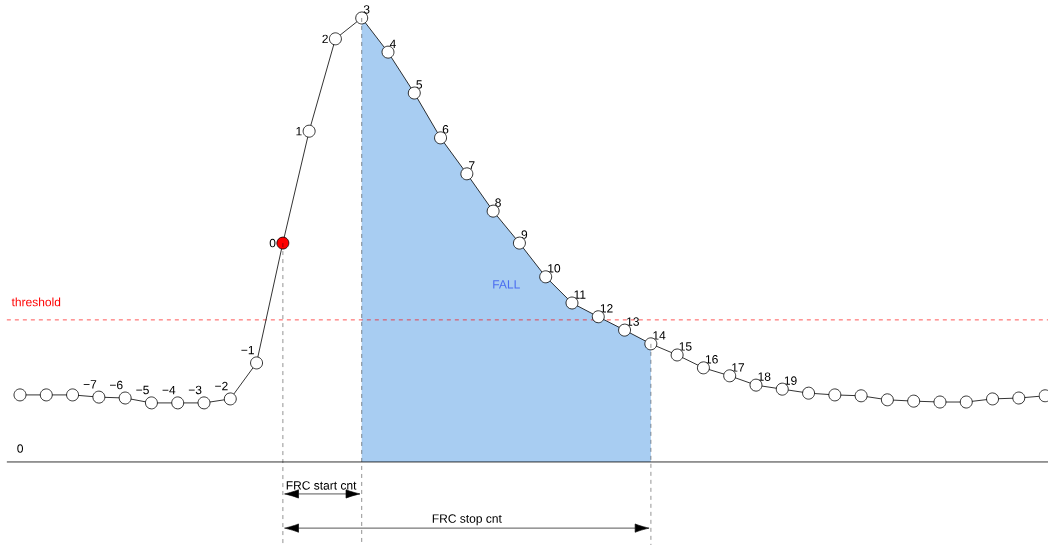 This screenshot has height=545, width=1048. Describe the element at coordinates (506, 284) in the screenshot. I see `series-label: FALL` at that location.